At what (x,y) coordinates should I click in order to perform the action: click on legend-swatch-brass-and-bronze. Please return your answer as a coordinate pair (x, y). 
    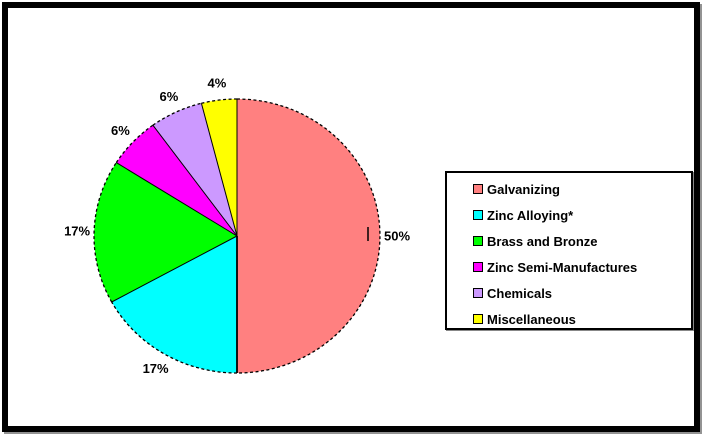
    Looking at the image, I should click on (478, 241).